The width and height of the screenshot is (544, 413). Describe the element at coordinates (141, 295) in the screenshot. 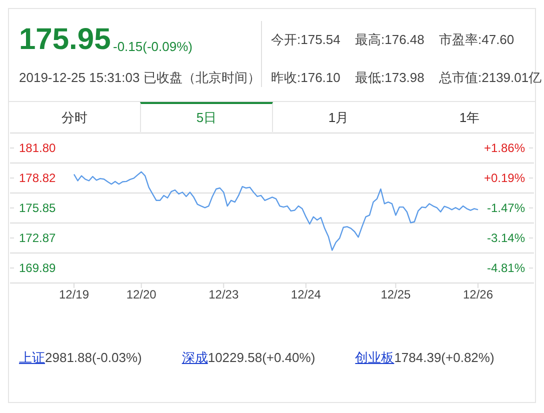

I see `x-tick-label: 12/20` at that location.